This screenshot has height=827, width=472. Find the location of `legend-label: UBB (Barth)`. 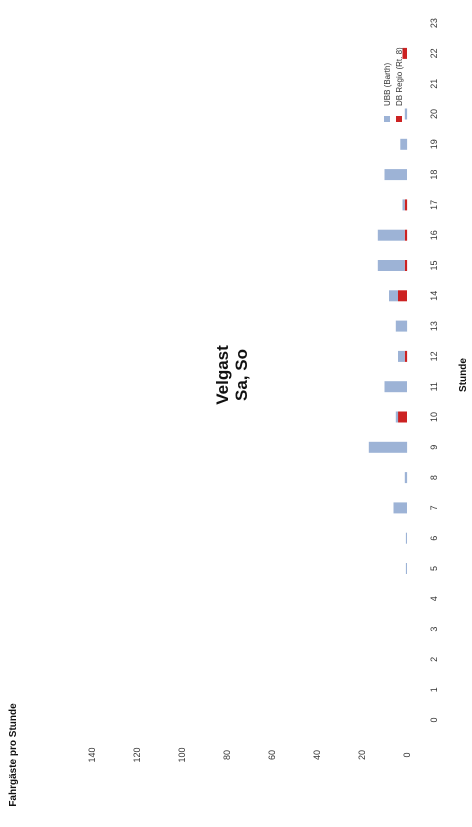

legend-label: UBB (Barth) is located at coordinates (387, 84).